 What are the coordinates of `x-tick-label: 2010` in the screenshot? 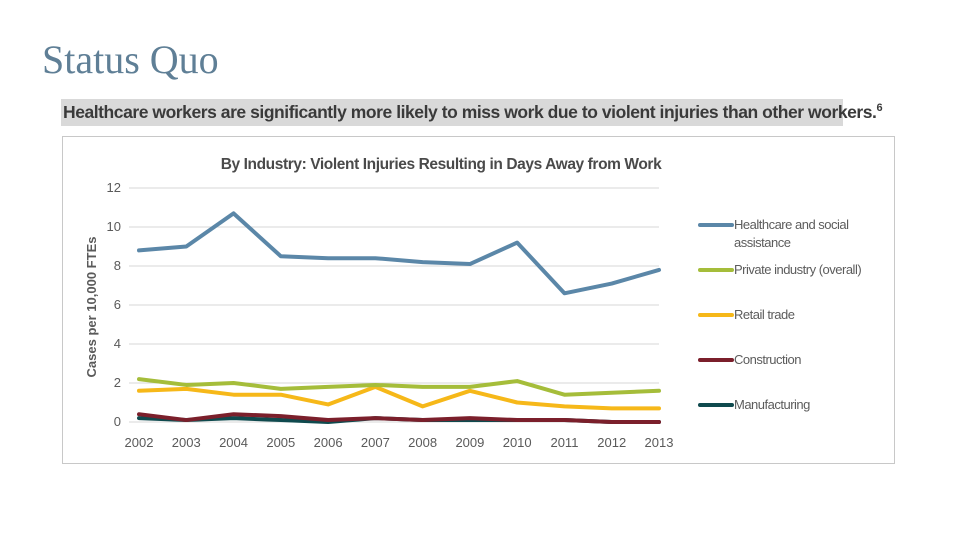 It's located at (517, 442).